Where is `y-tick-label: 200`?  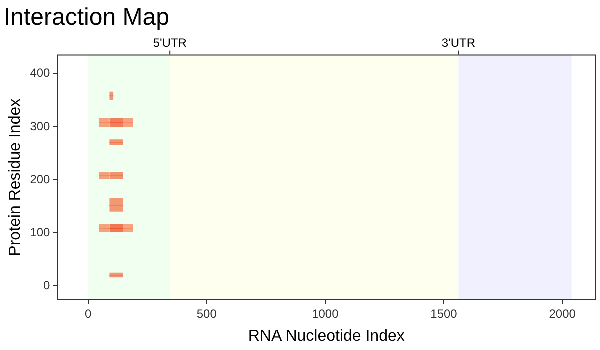
y-tick-label: 200 is located at coordinates (40, 179).